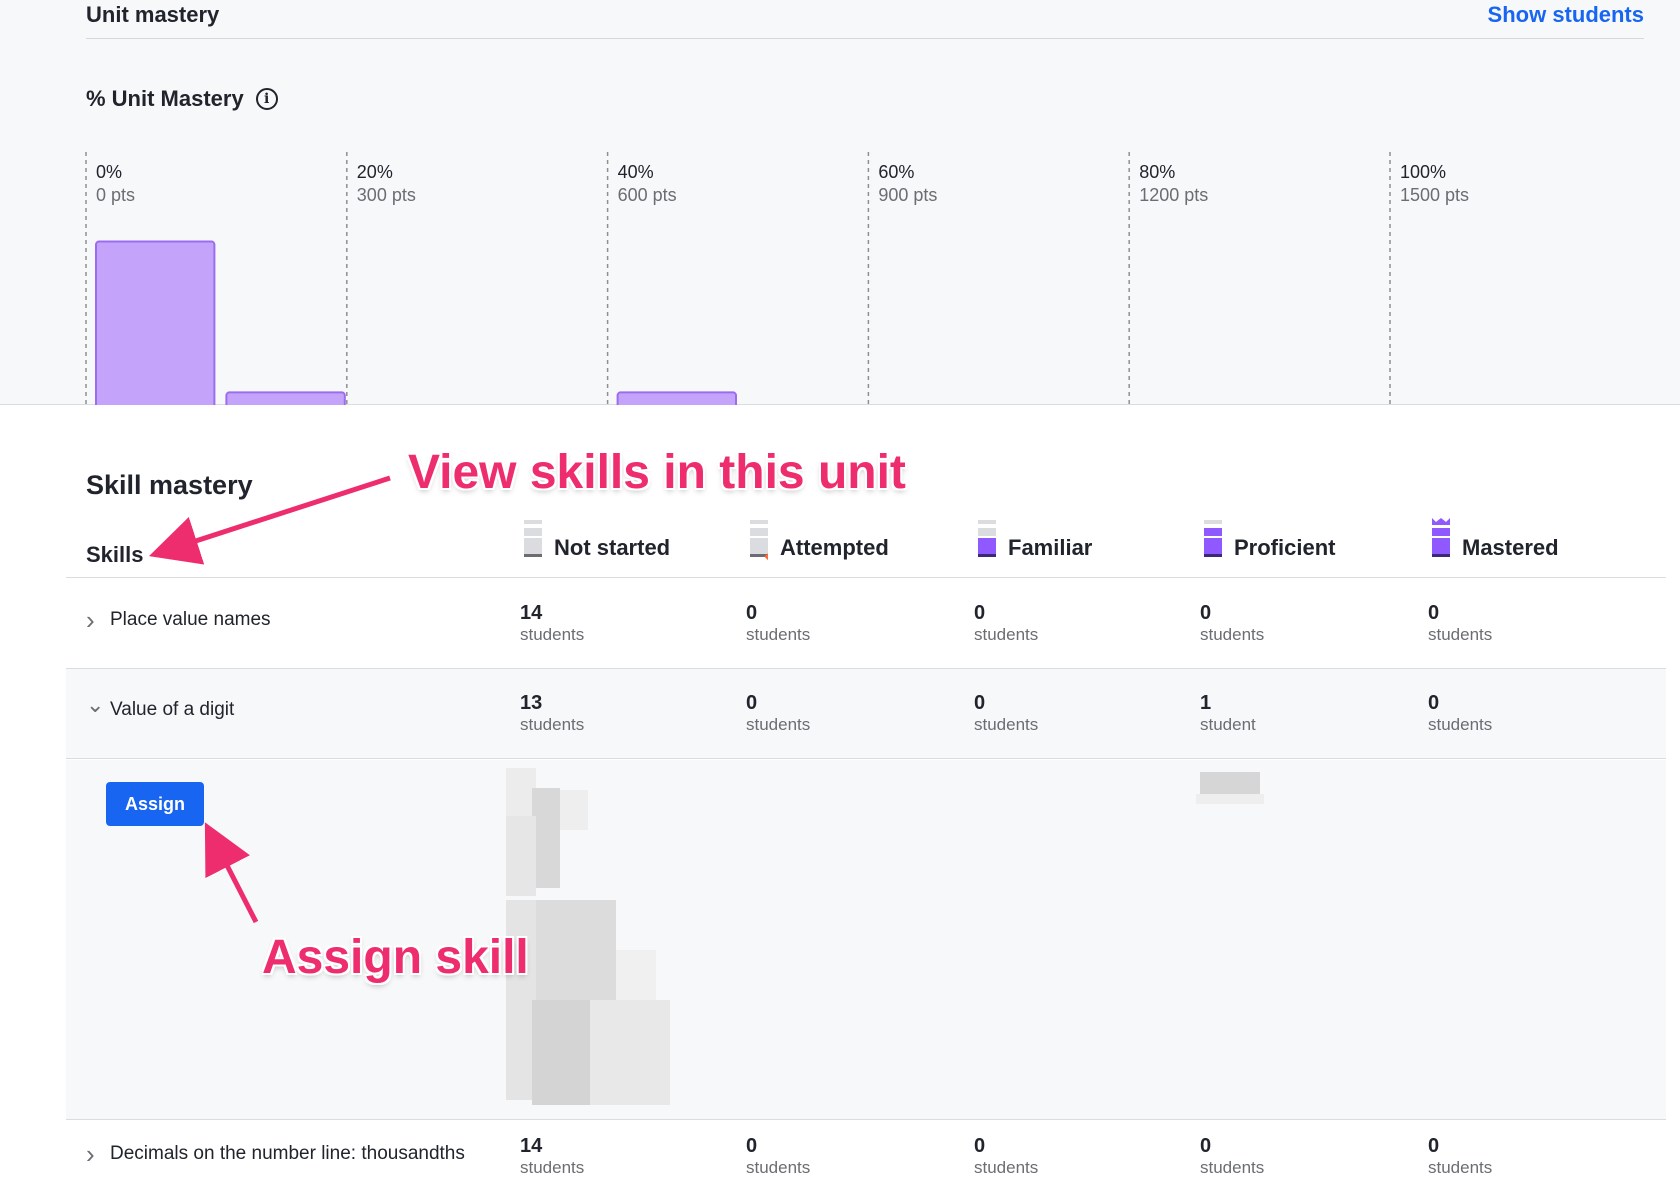  I want to click on skill-name: › Place value names, so click(178, 620).